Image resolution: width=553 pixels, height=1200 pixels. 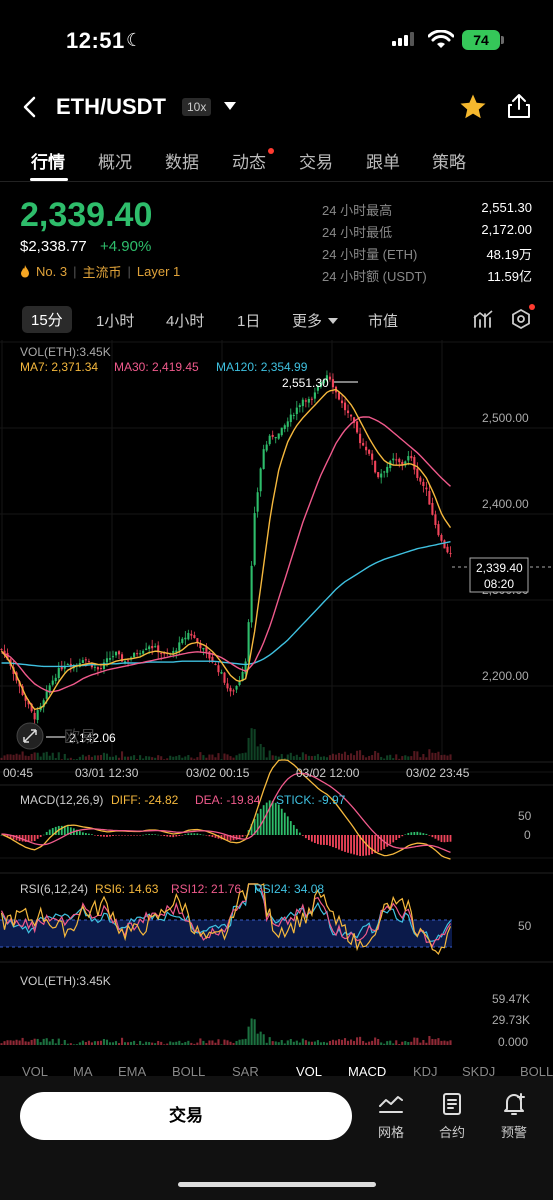 I want to click on macd-y-tick: 50, so click(x=525, y=816).